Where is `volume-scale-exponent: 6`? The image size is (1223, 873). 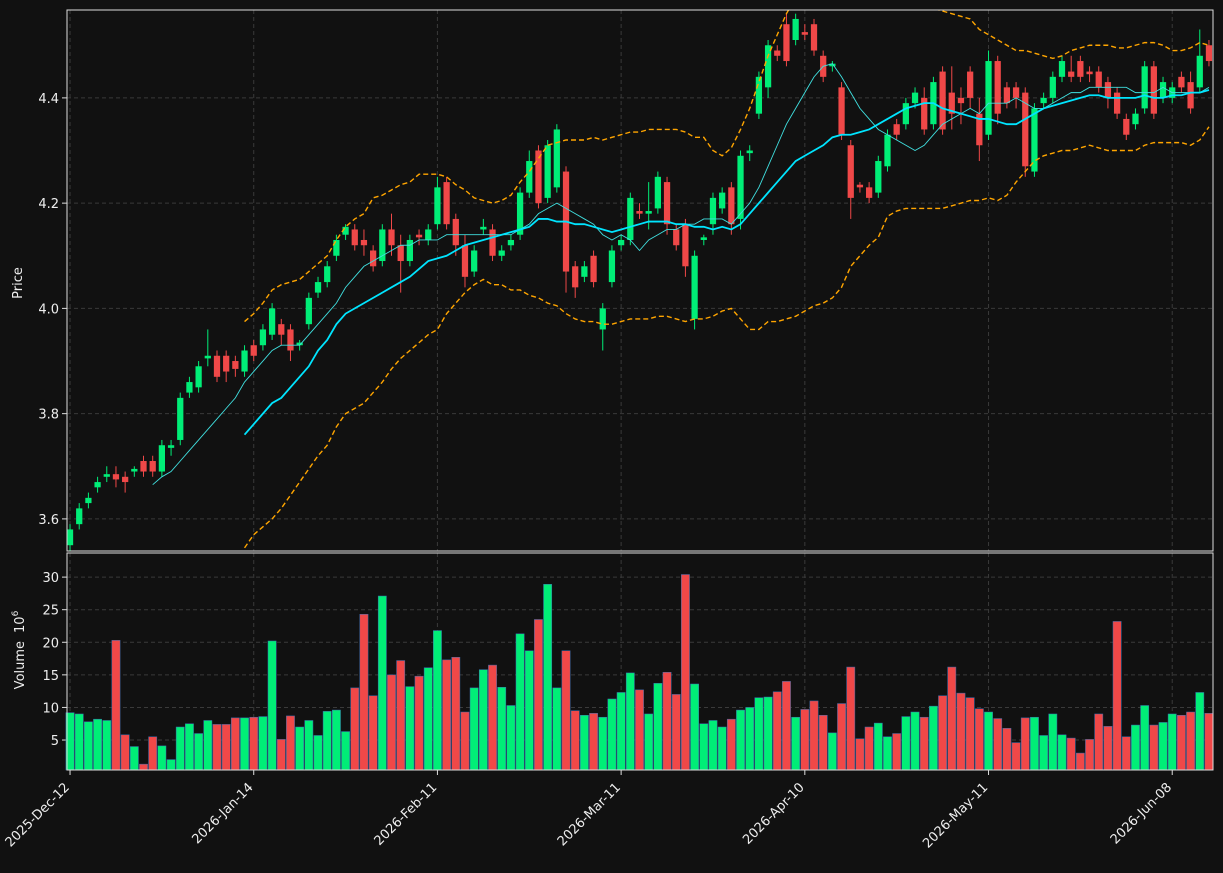
volume-scale-exponent: 6 is located at coordinates (16, 613).